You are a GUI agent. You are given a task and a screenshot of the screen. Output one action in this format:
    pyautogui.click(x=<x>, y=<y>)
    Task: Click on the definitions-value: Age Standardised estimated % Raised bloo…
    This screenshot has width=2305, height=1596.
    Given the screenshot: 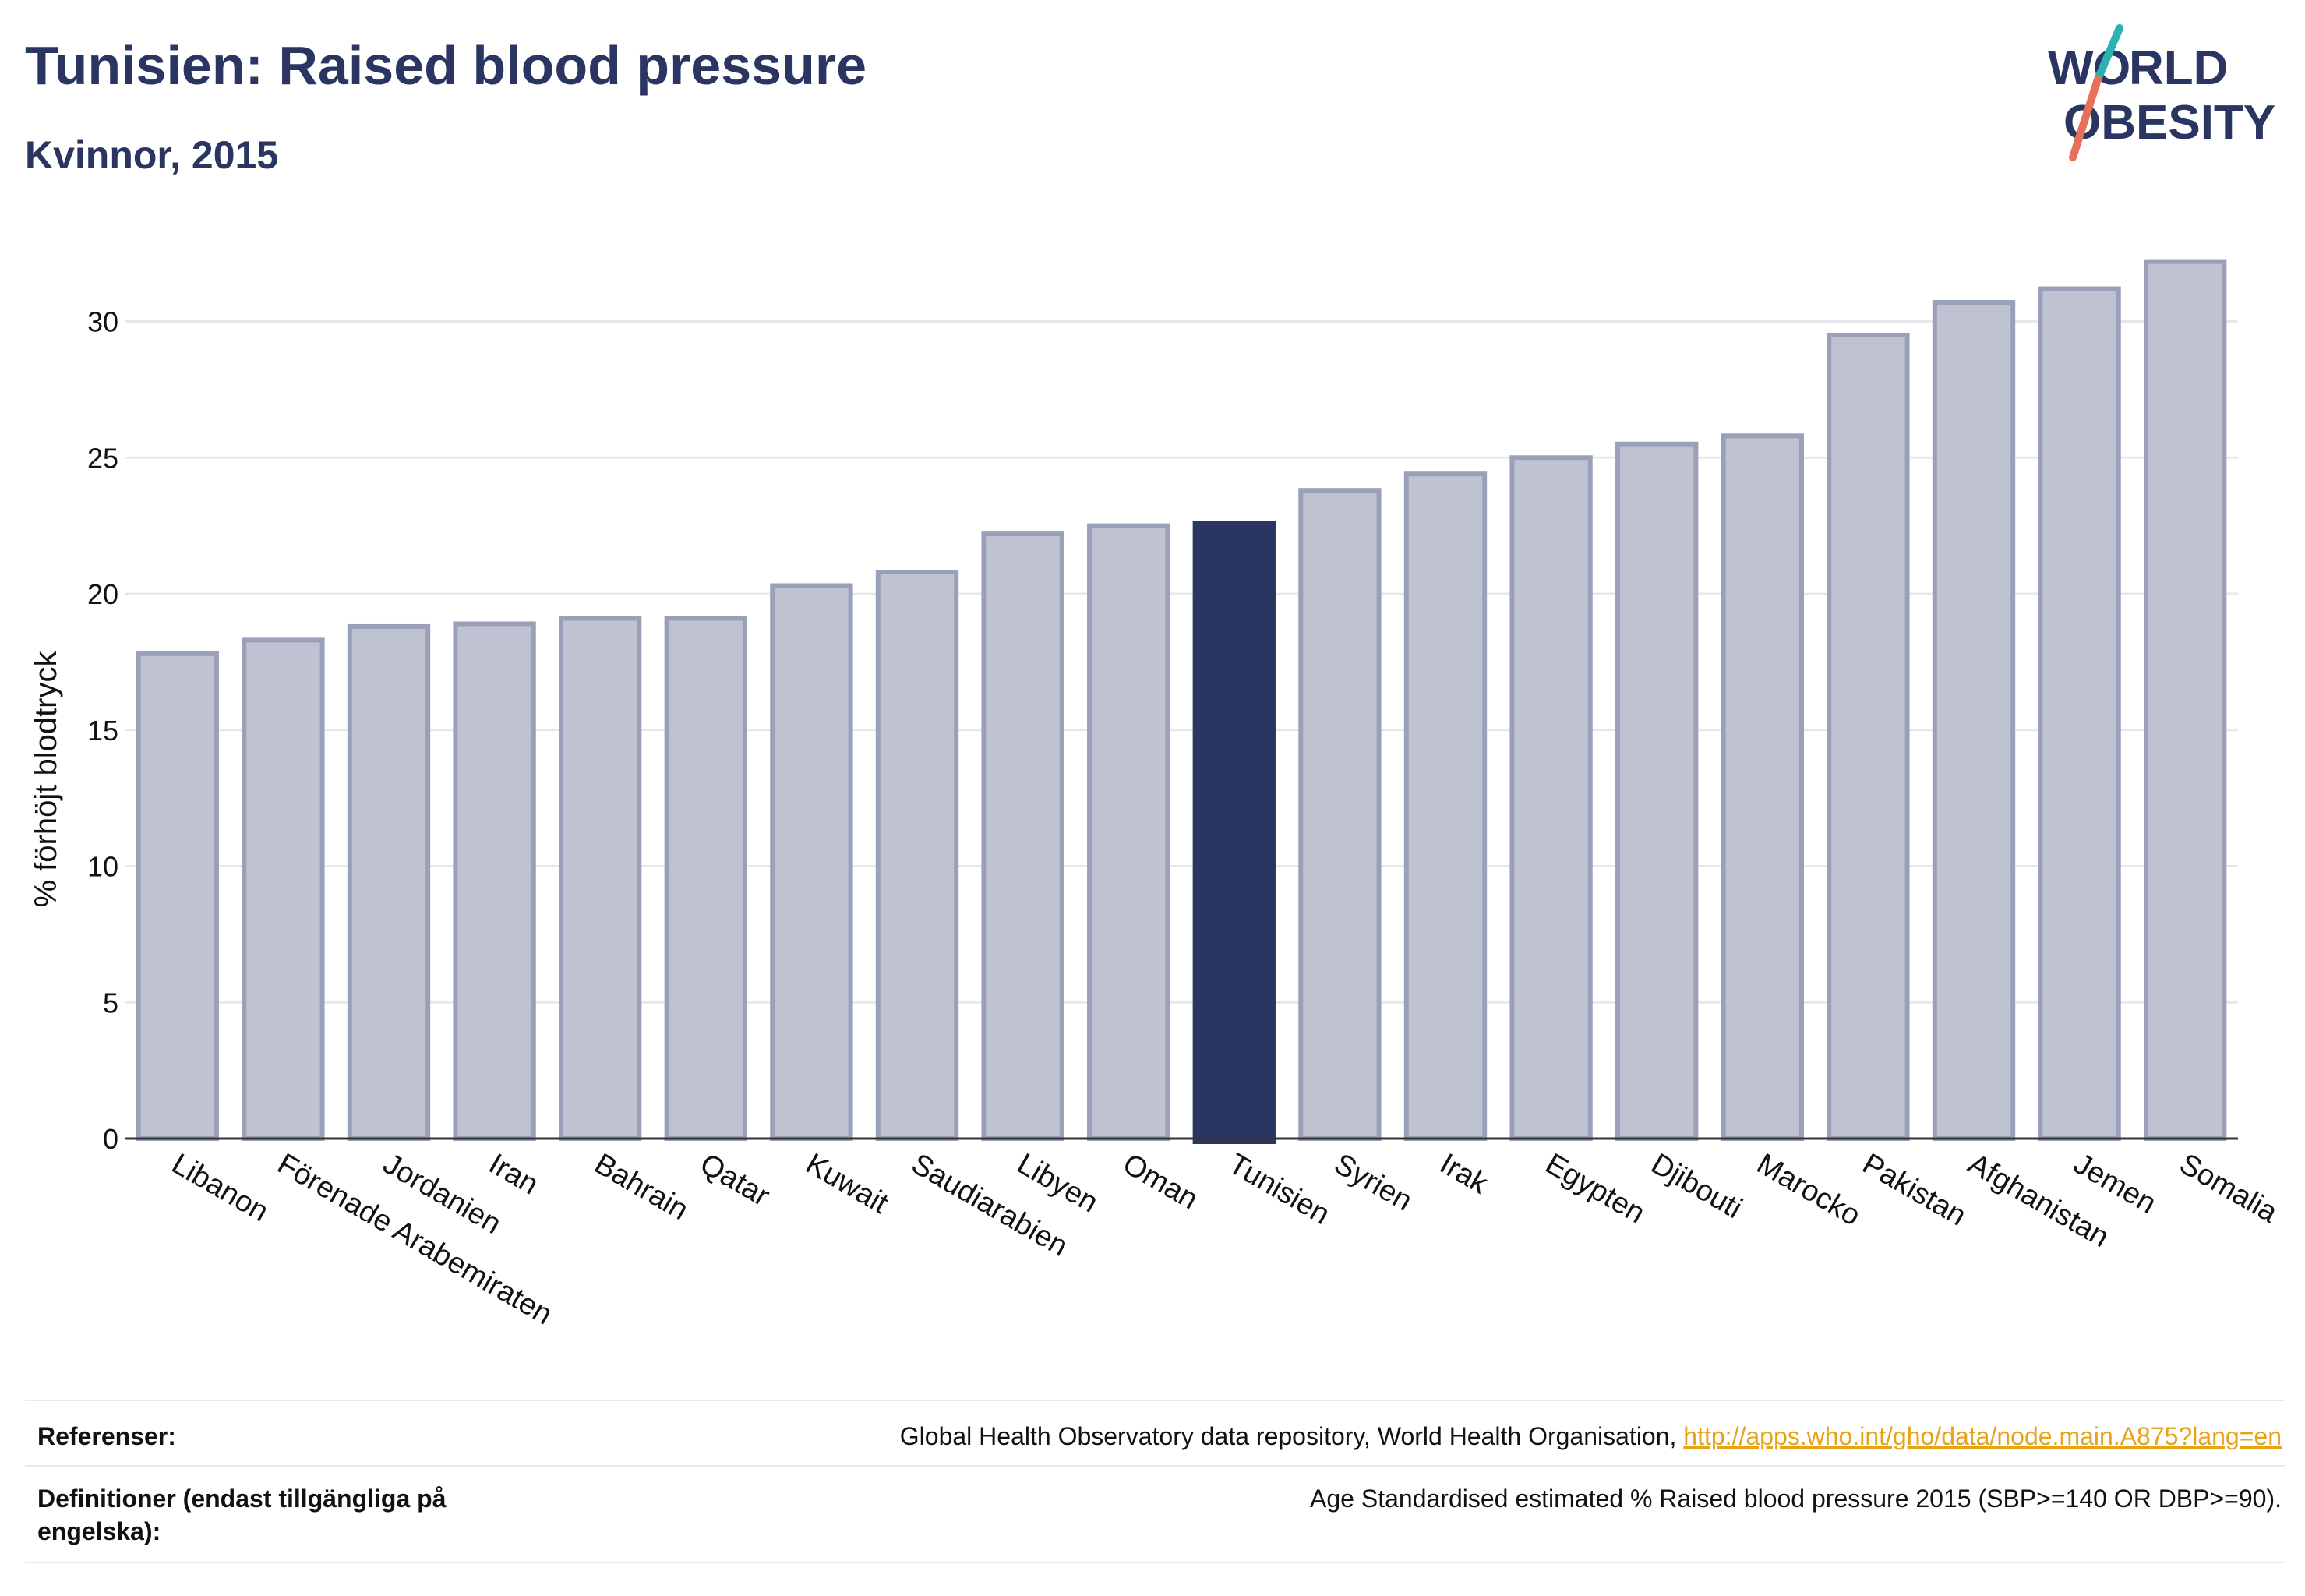 What is the action you would take?
    pyautogui.click(x=1796, y=1499)
    